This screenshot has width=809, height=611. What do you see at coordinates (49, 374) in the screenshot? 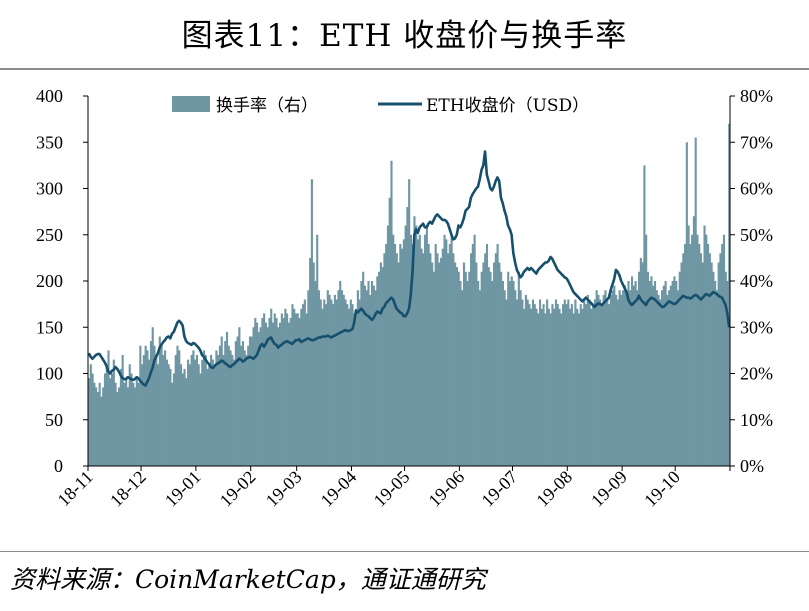
I see `left-tick-label: 100` at bounding box center [49, 374].